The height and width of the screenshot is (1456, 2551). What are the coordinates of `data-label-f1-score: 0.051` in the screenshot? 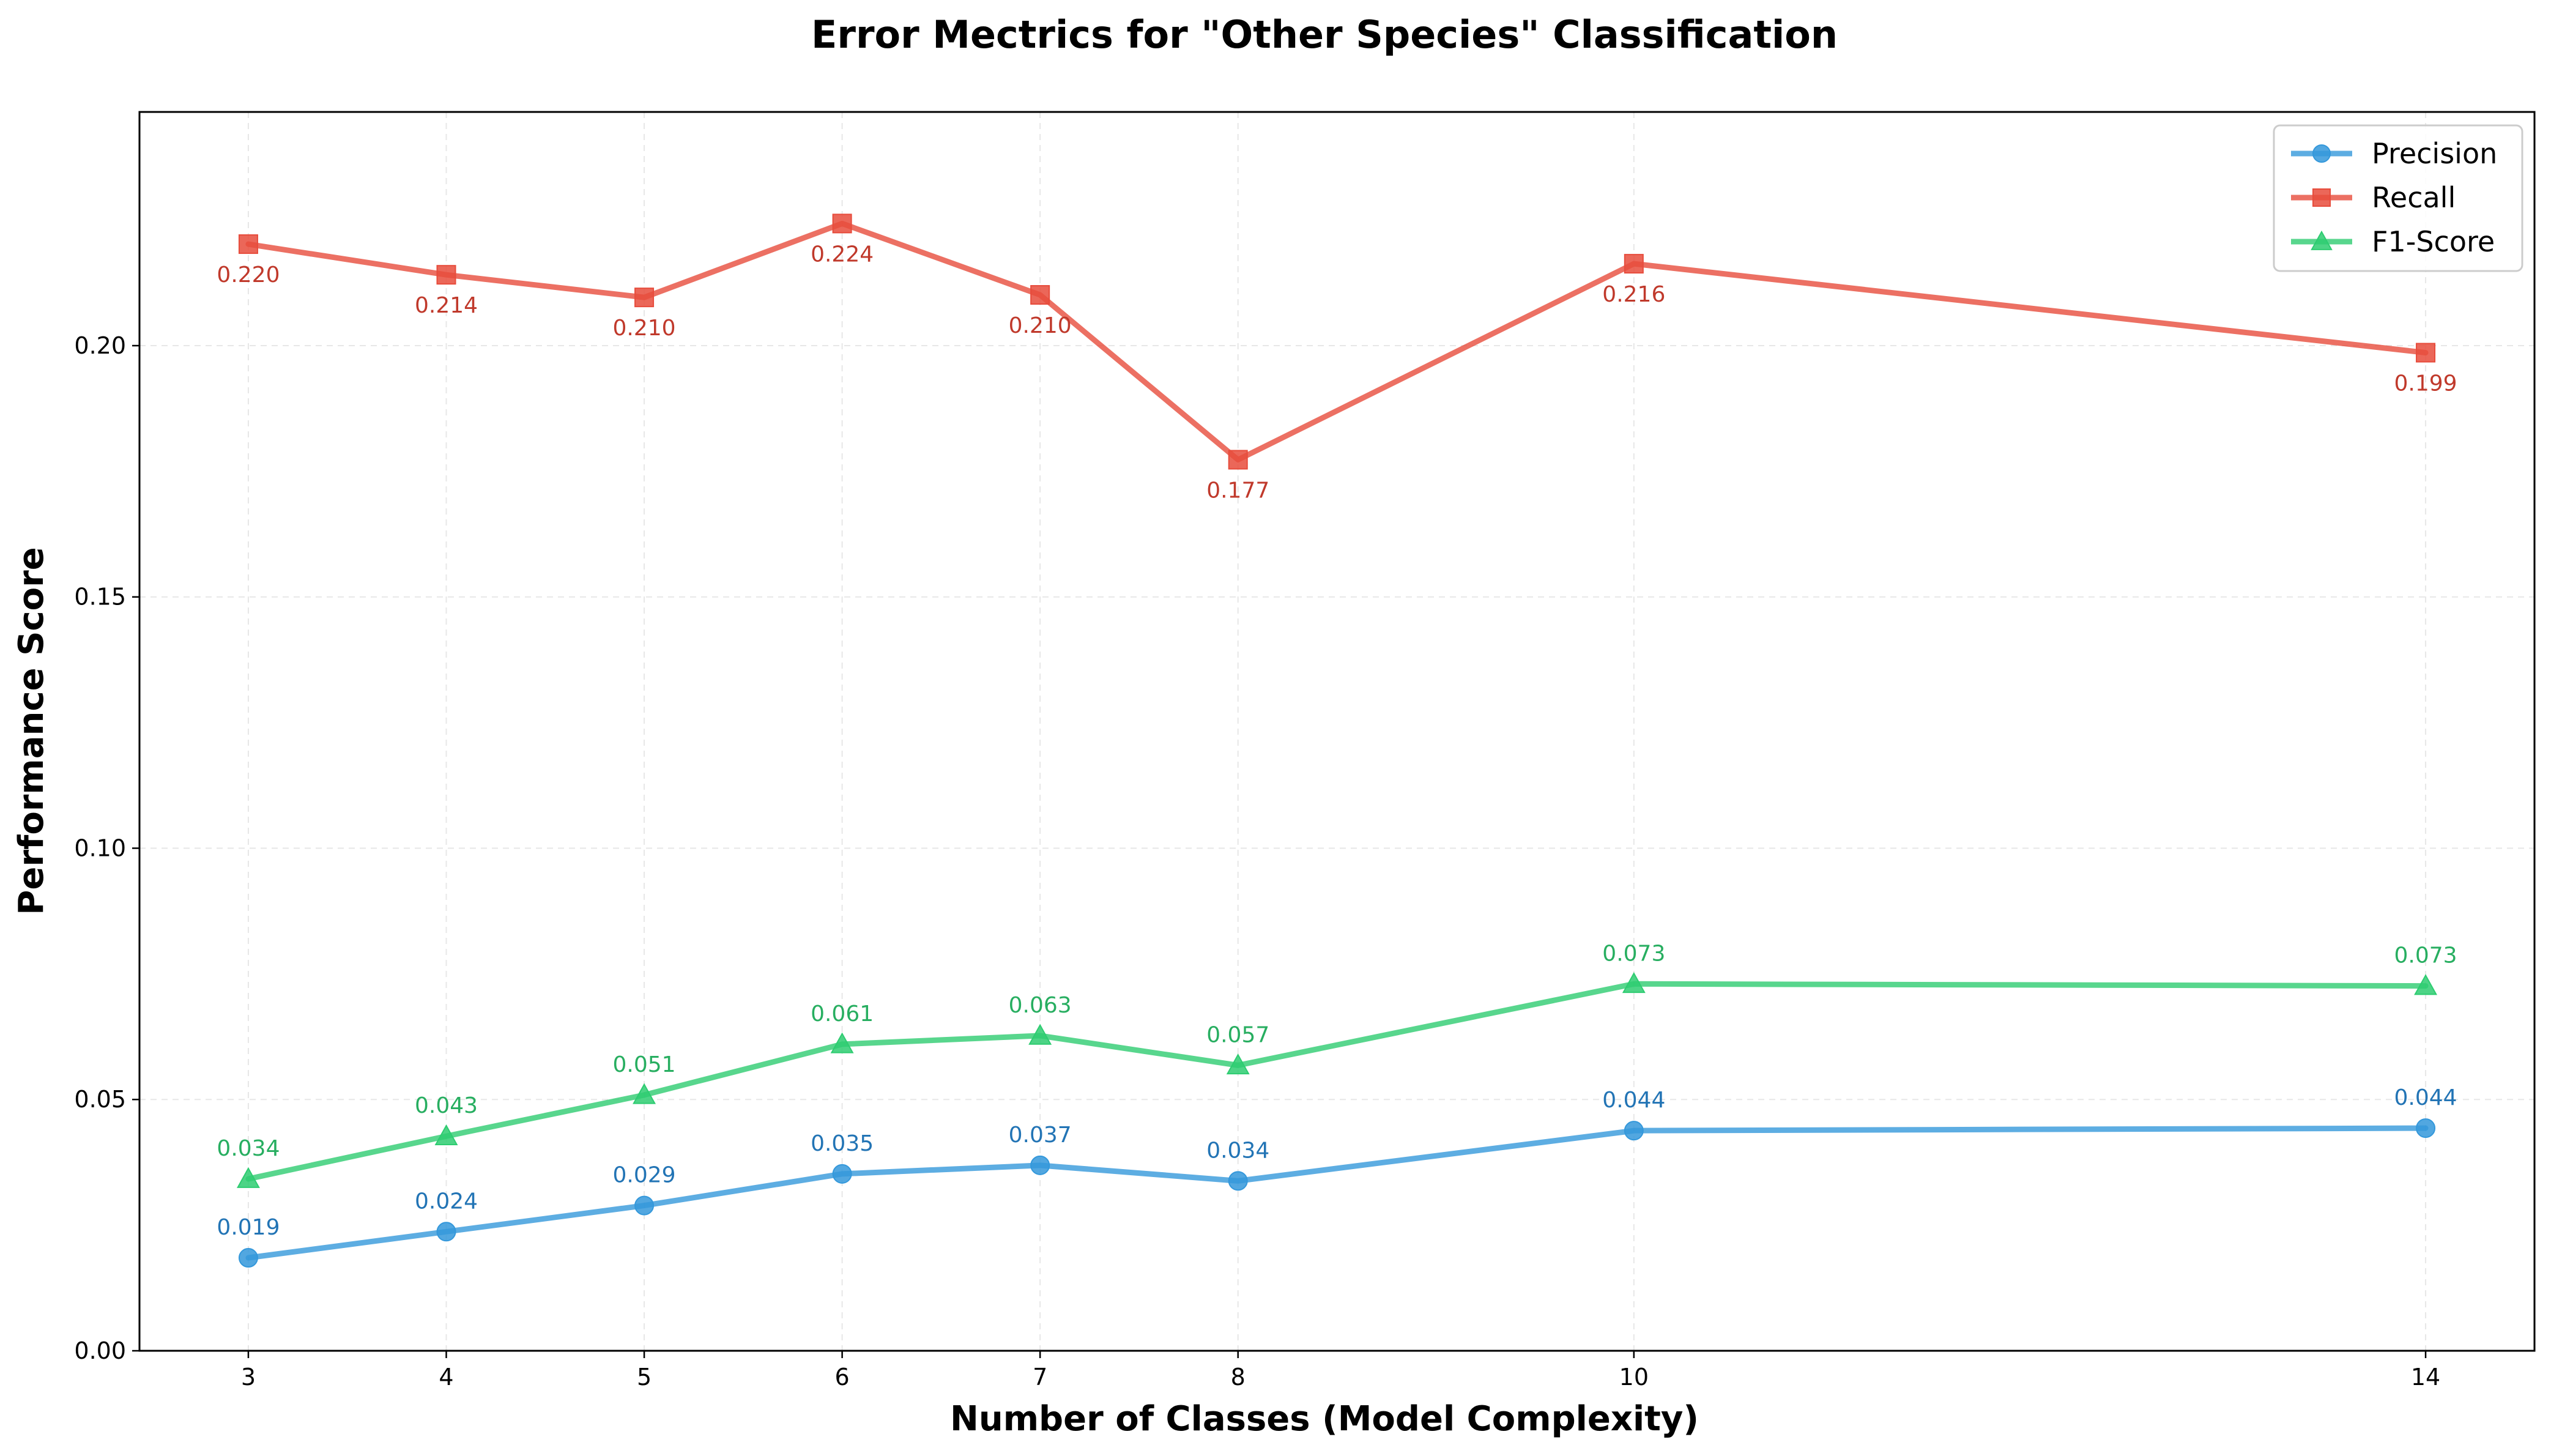 It's located at (644, 1064).